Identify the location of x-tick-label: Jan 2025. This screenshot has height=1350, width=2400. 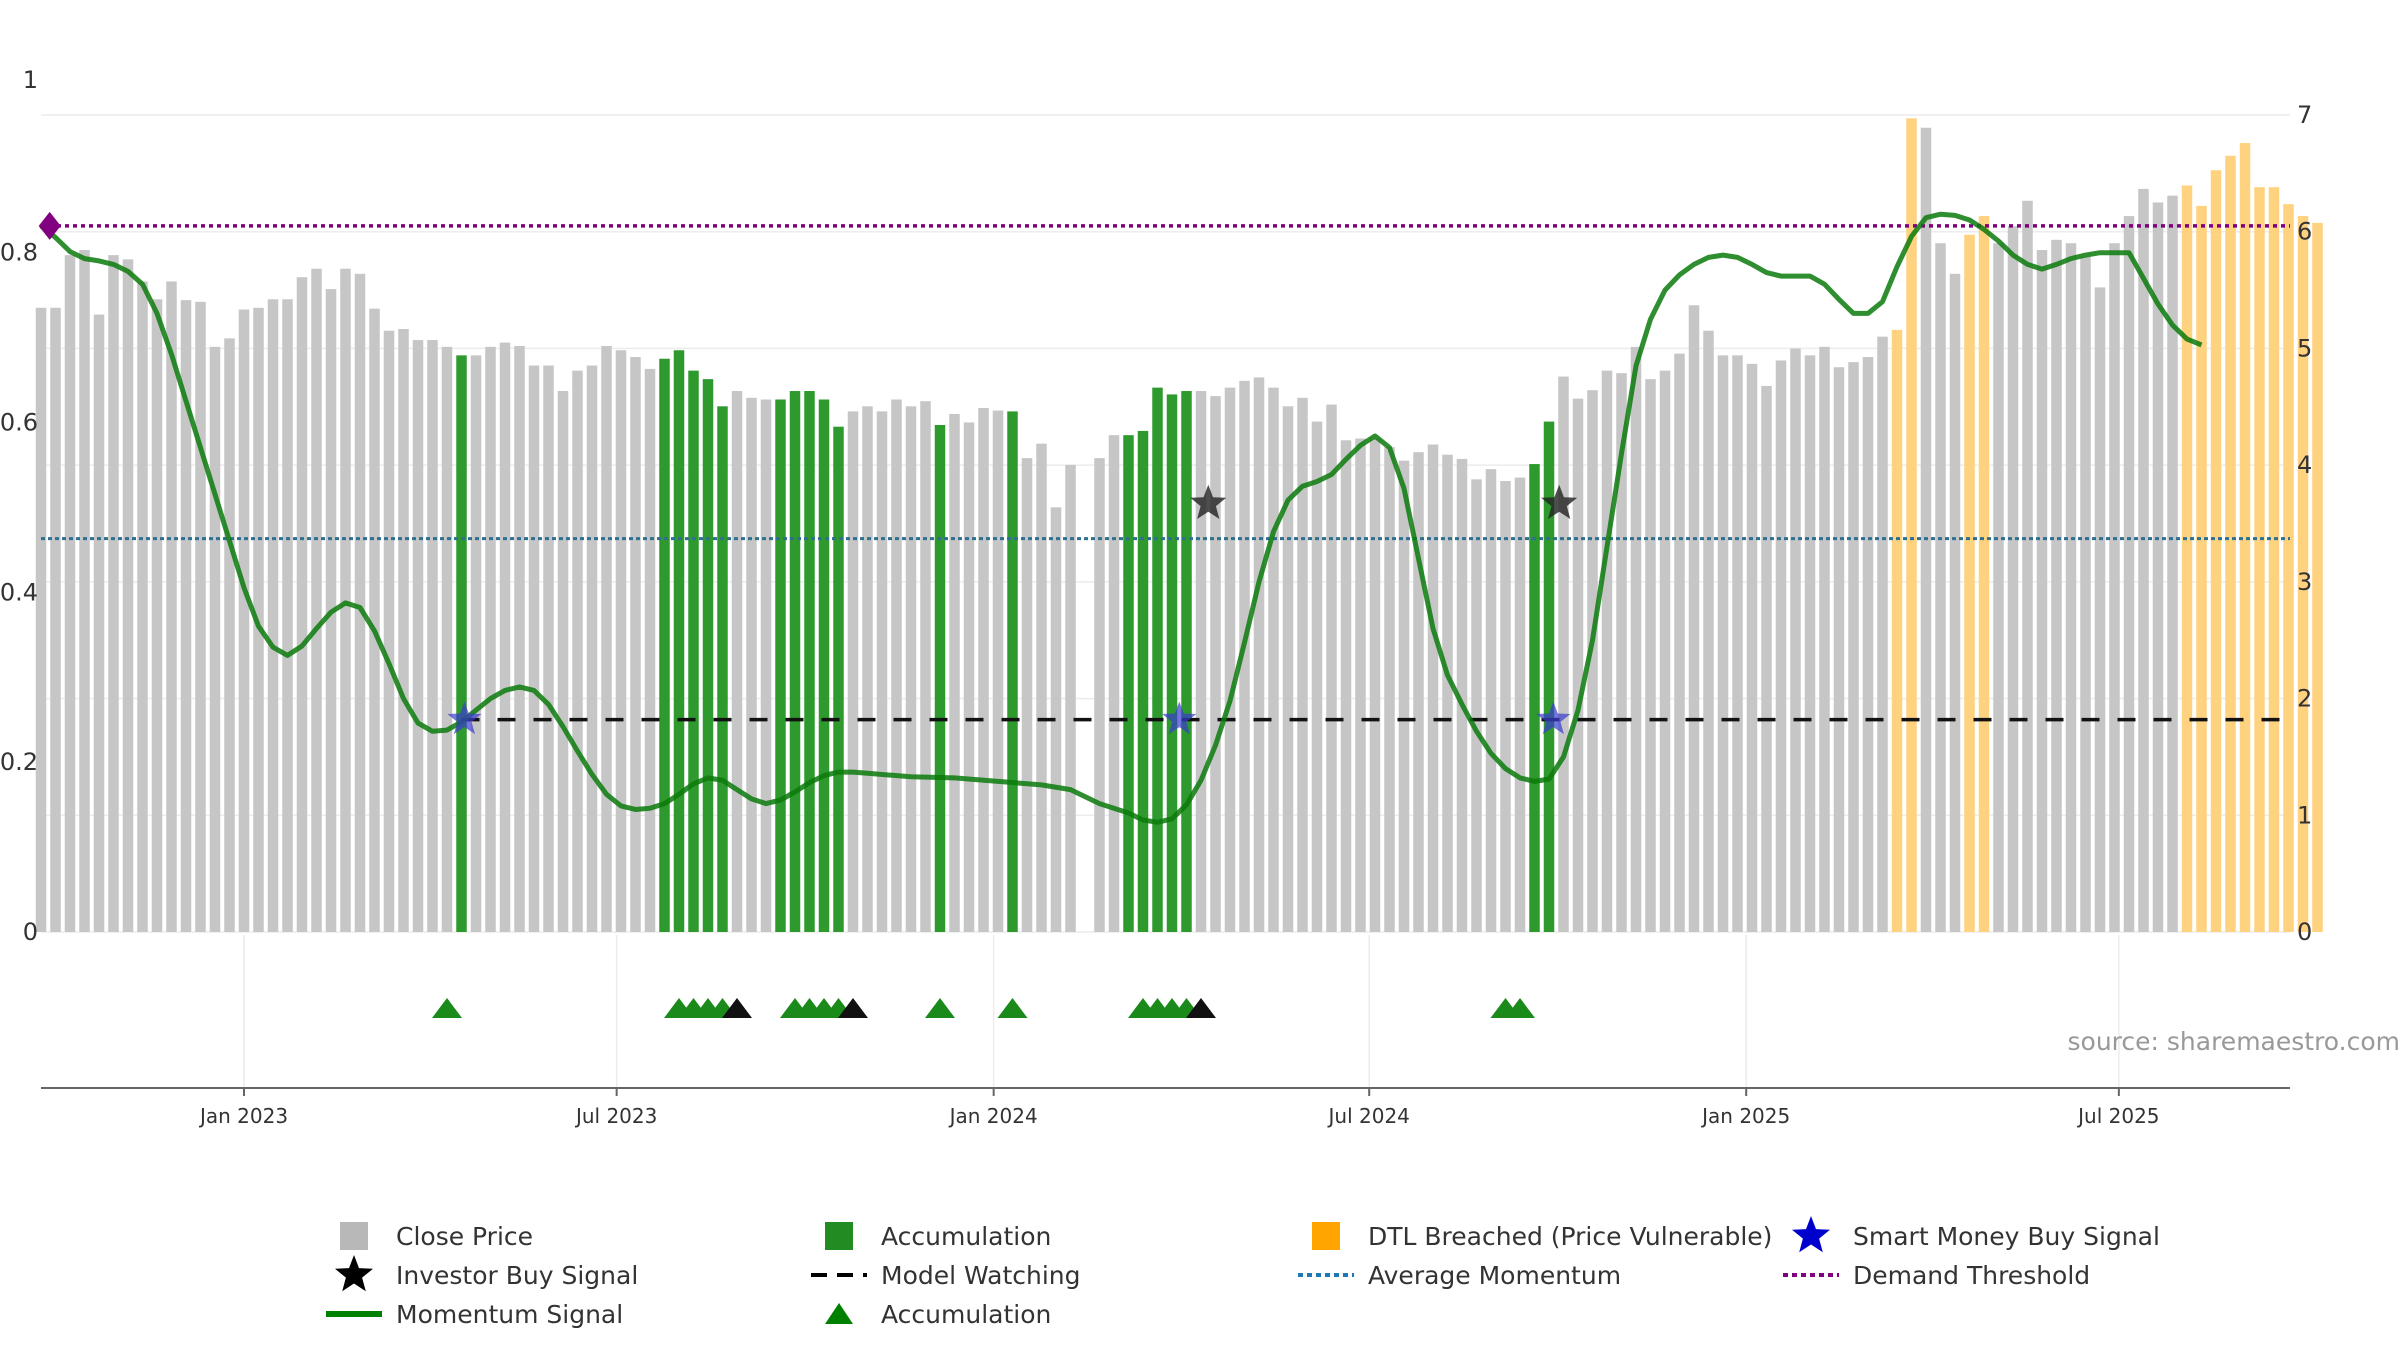
(1745, 1116).